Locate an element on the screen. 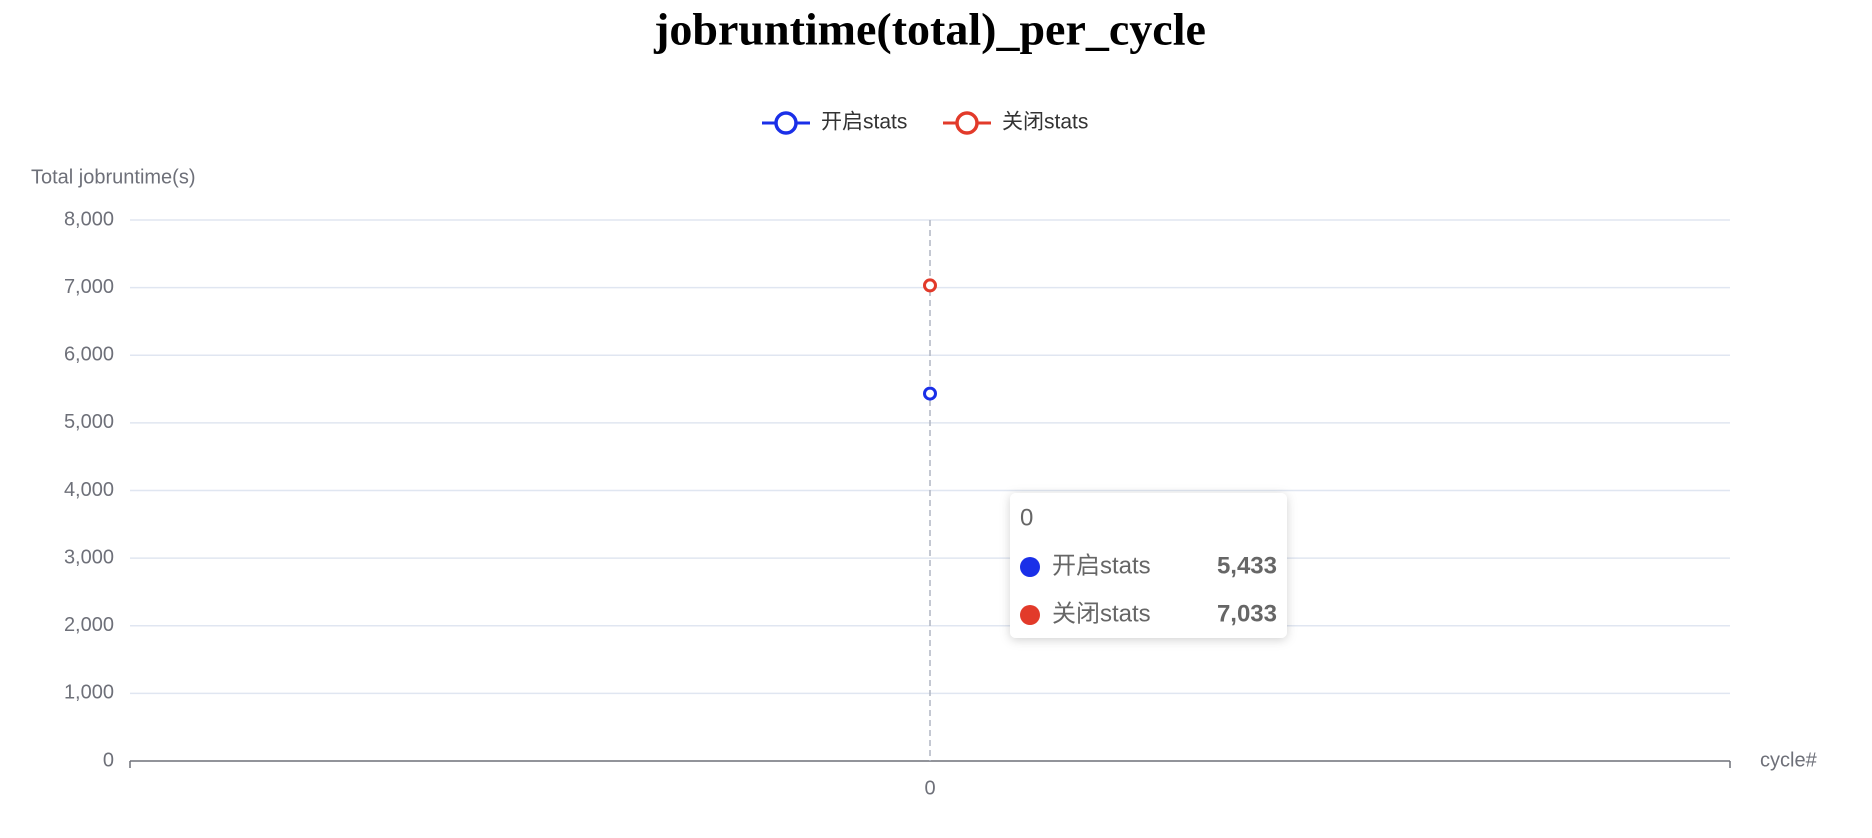  y-tick-label: 2,000 is located at coordinates (89, 625).